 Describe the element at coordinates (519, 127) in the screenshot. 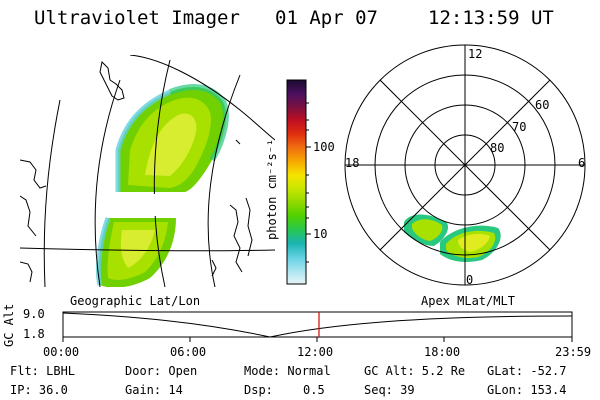

I see `mlat-label-70: 70` at that location.